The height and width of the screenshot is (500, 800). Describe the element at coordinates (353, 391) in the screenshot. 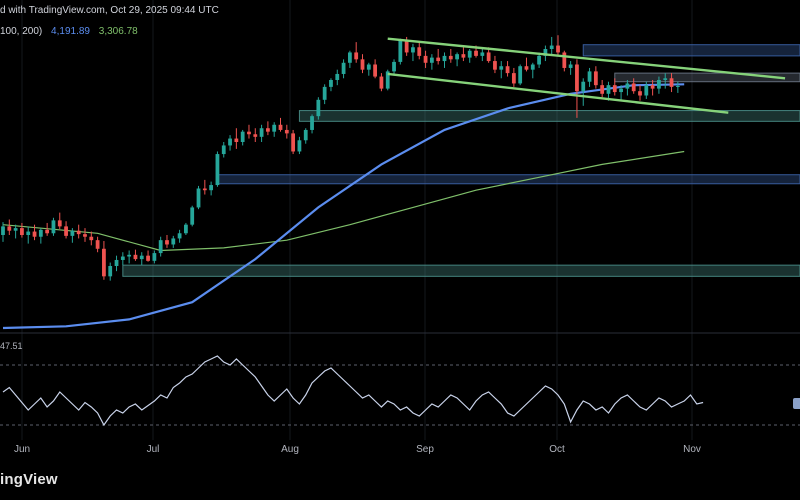

I see `rsi-line` at that location.